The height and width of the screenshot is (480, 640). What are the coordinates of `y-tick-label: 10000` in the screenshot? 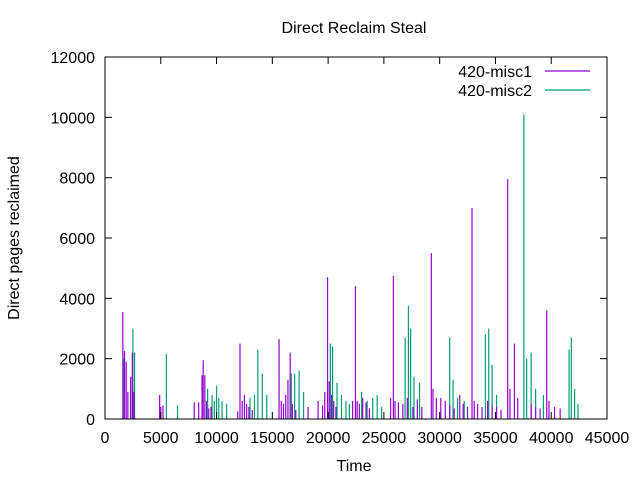 It's located at (73, 118).